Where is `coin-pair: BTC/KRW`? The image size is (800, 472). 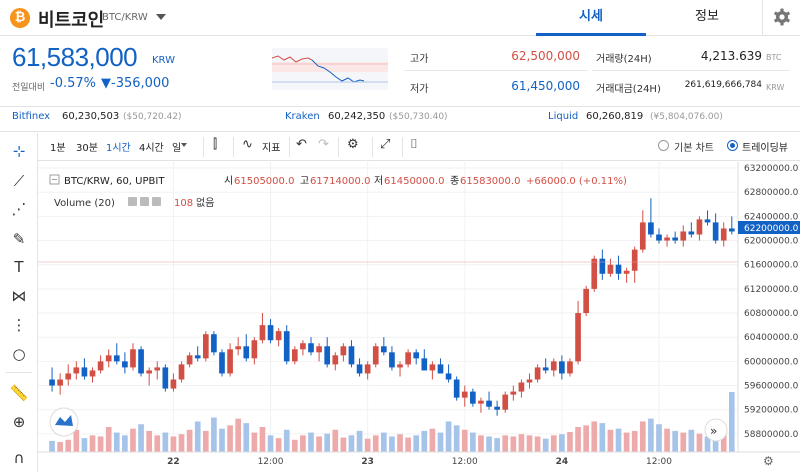
coin-pair: BTC/KRW is located at coordinates (125, 17).